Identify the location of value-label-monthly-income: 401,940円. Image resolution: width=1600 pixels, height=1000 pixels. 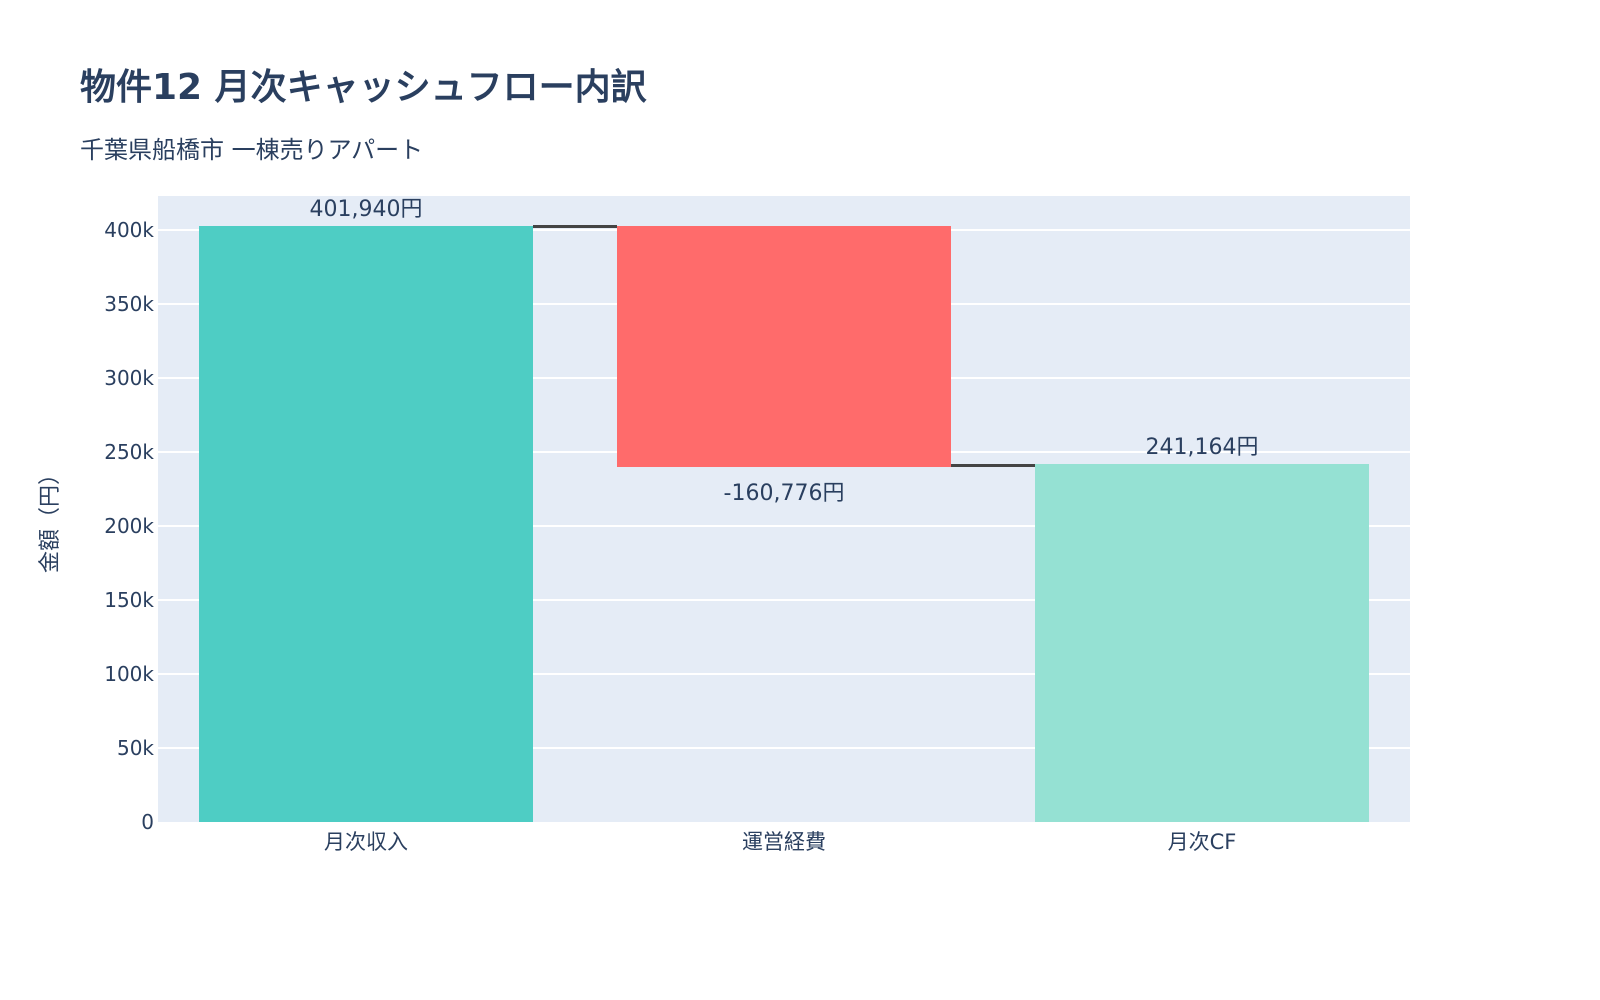
(366, 209).